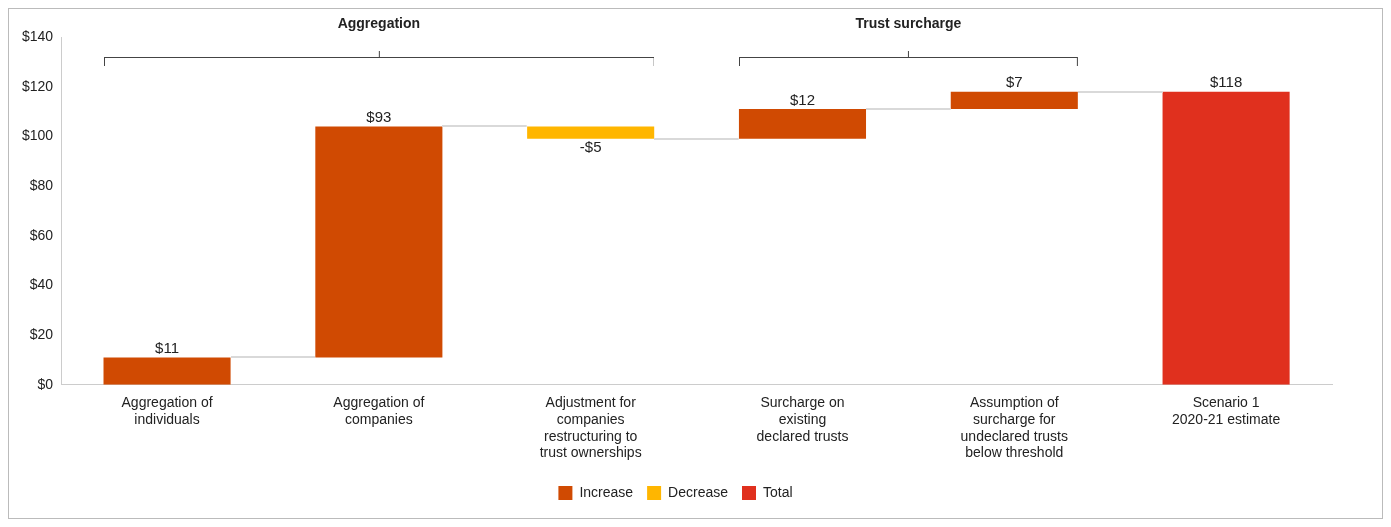 The image size is (1391, 527). What do you see at coordinates (41, 333) in the screenshot?
I see `y-tick-label: $20` at bounding box center [41, 333].